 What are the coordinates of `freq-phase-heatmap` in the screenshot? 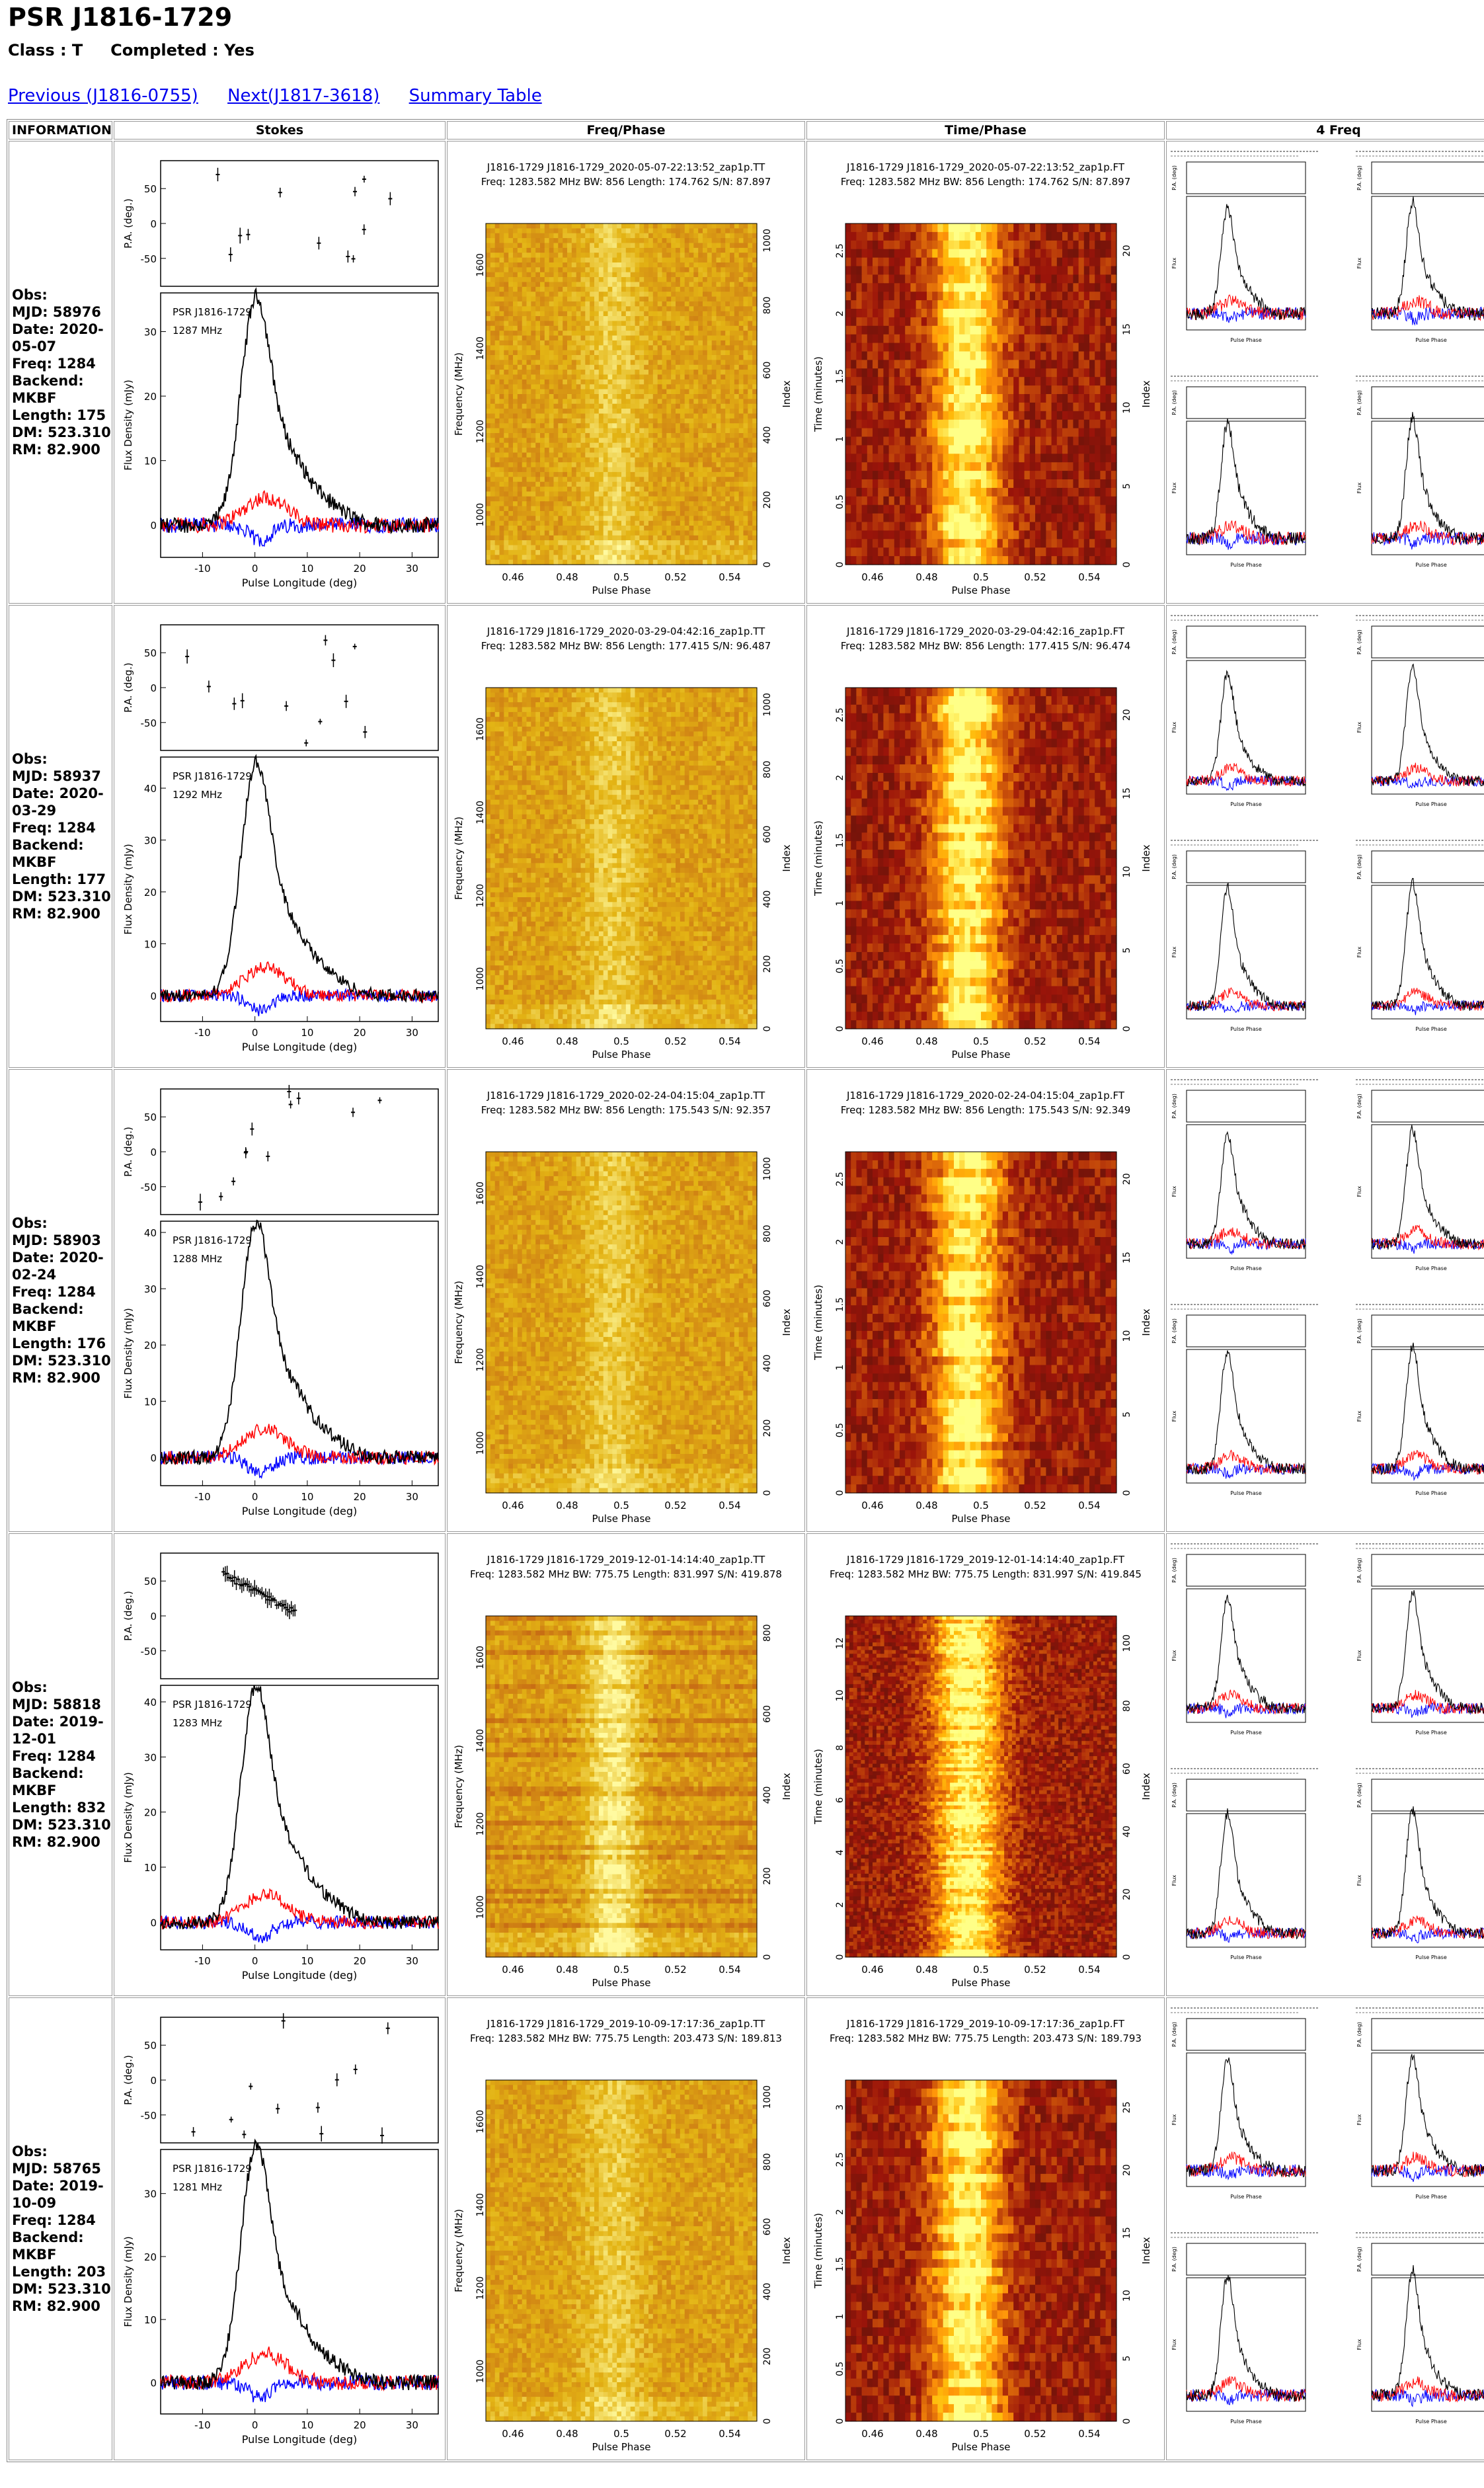 It's located at (621, 2251).